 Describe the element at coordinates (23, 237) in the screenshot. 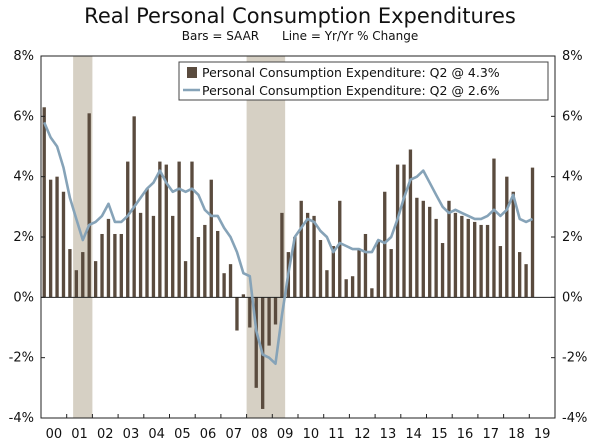

I see `y-tick-label-left: 2%` at that location.